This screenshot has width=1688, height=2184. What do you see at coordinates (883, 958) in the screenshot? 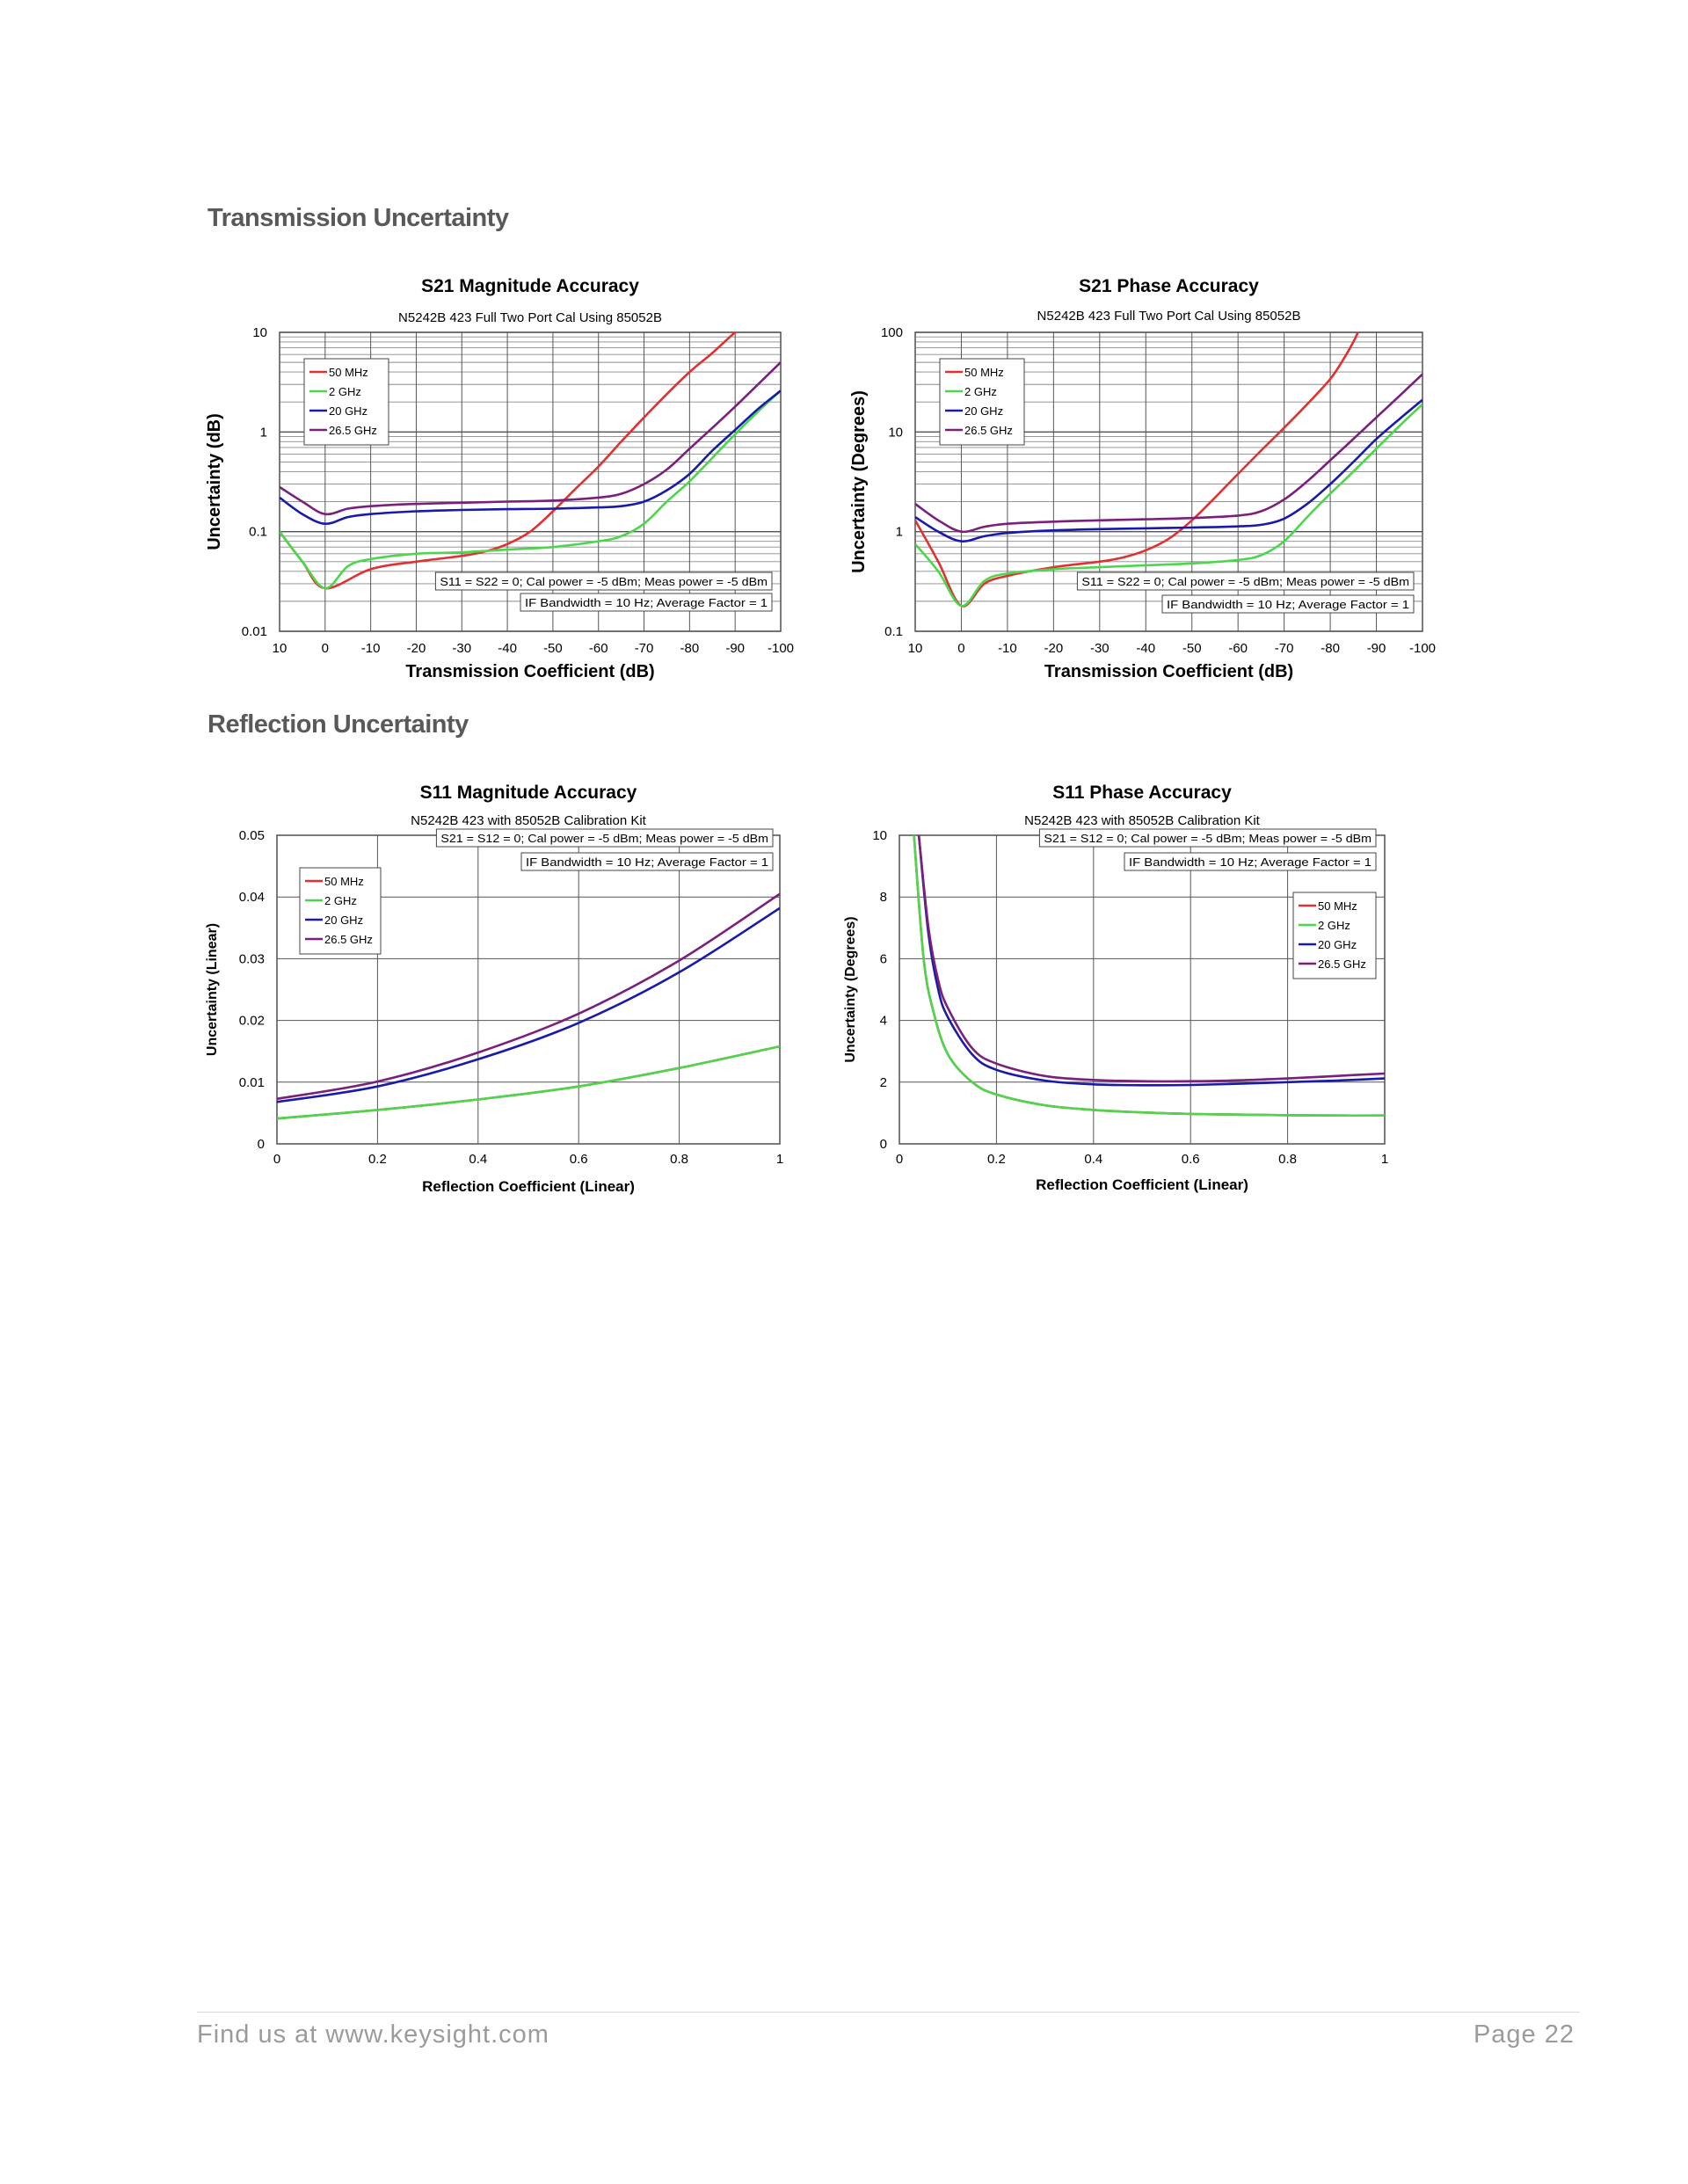
I see `y-tick-label: 6` at bounding box center [883, 958].